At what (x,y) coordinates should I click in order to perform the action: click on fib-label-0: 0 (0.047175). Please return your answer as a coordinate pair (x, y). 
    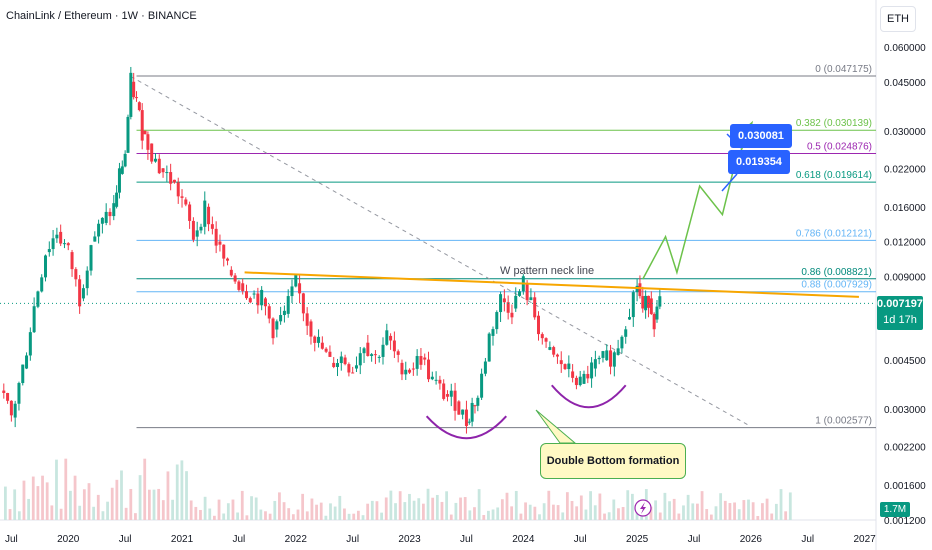
    Looking at the image, I should click on (843, 69).